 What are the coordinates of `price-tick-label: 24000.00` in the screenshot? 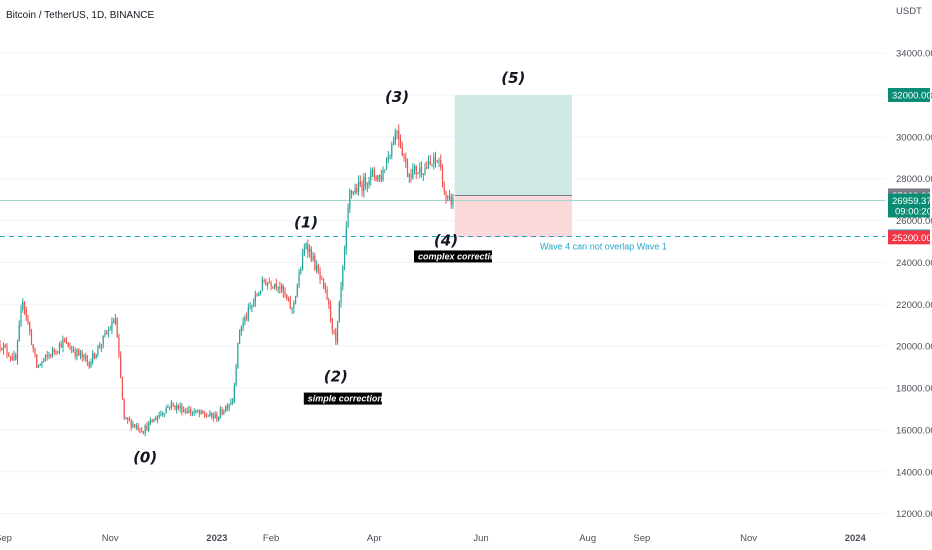 It's located at (914, 263).